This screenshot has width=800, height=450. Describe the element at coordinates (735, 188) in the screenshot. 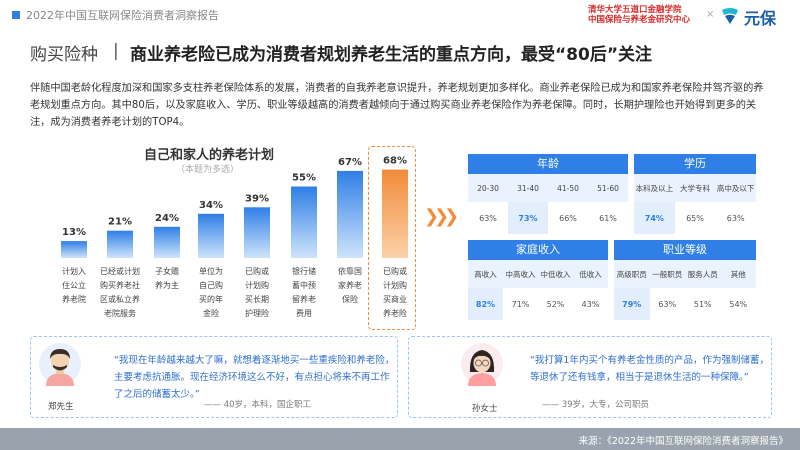

I see `education-column-header: 高中及以下` at that location.